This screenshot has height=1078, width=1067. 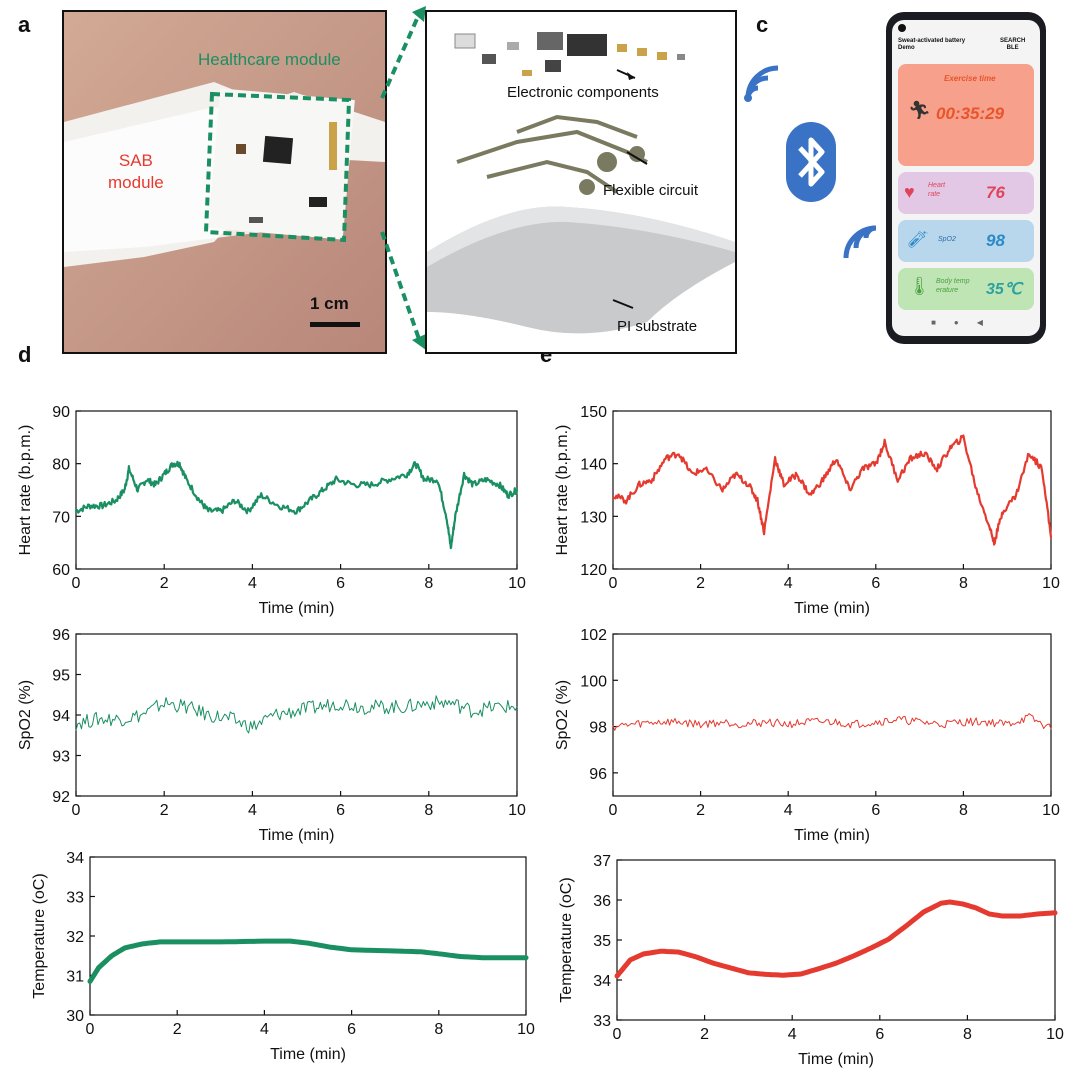 I want to click on panel-letter-a: a, so click(x=24, y=24).